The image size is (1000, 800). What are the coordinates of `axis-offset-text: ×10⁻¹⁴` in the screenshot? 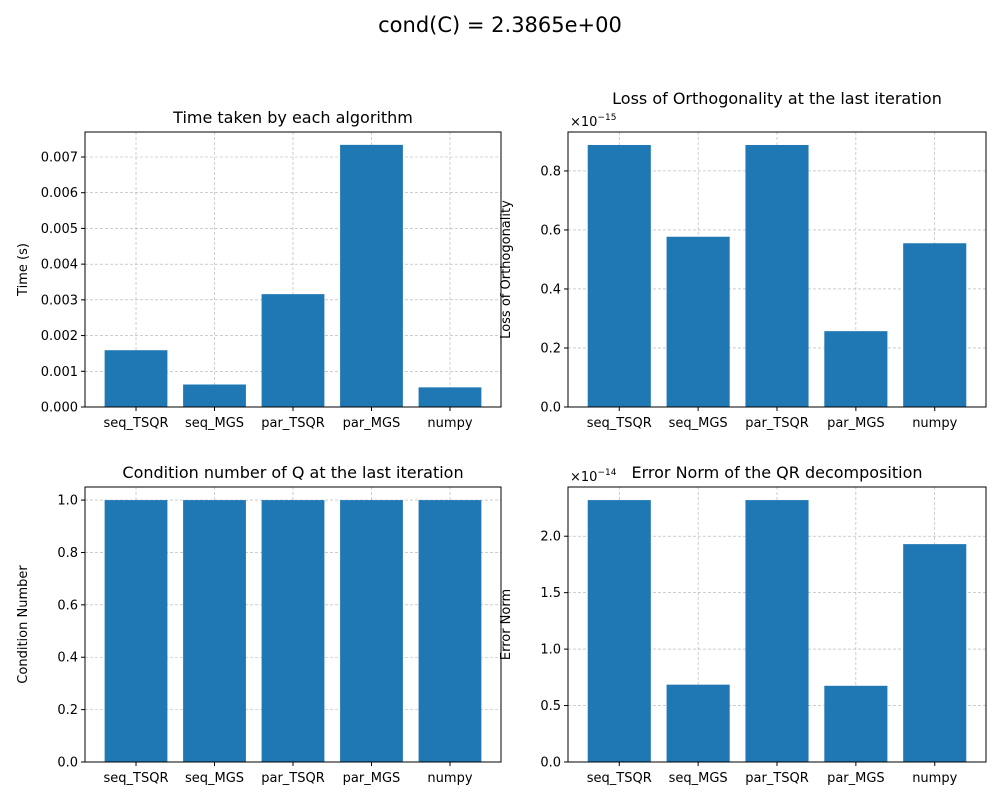 It's located at (593, 476).